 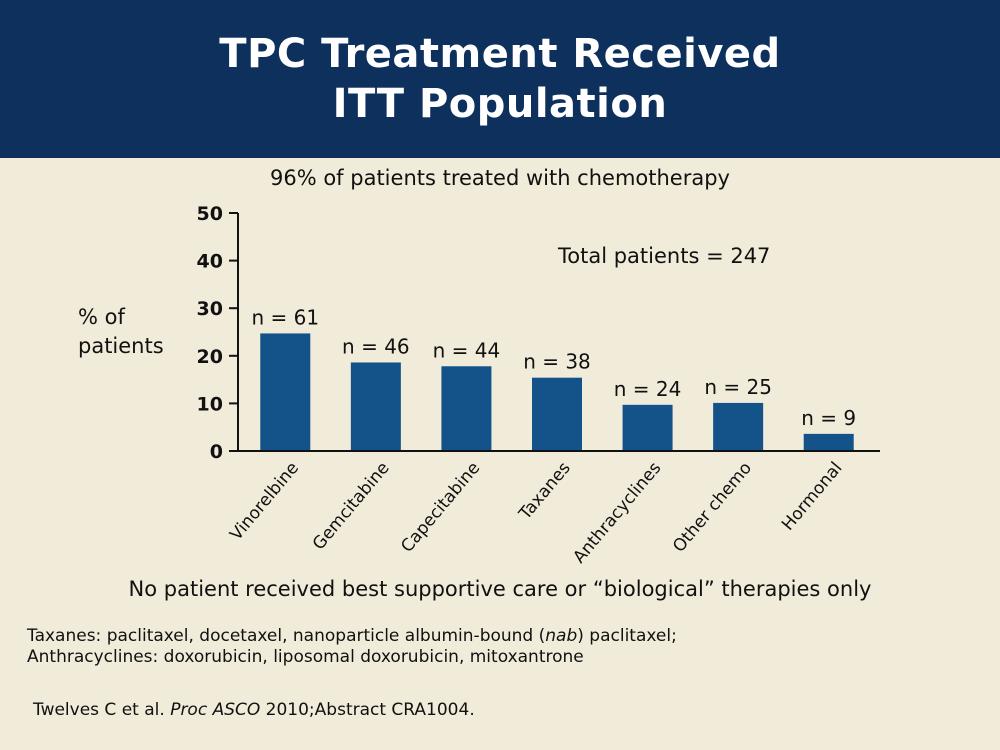 I want to click on slide-title-line-2: ITT Population, so click(x=500, y=104).